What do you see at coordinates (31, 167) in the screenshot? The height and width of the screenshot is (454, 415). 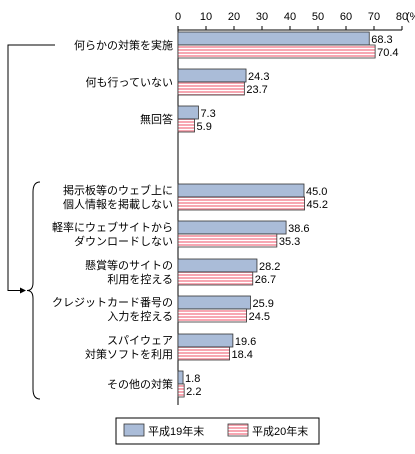 I see `bracket-connector` at bounding box center [31, 167].